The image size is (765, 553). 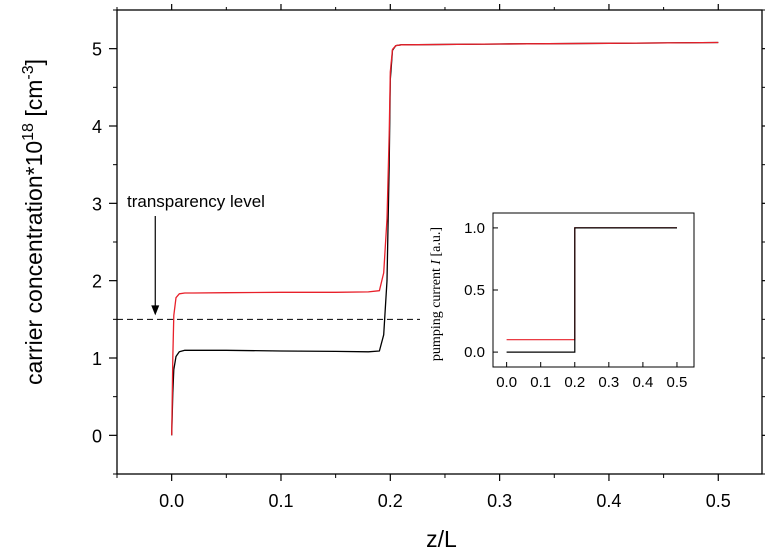 What do you see at coordinates (540, 382) in the screenshot?
I see `inset-x-tick-label: 0.1` at bounding box center [540, 382].